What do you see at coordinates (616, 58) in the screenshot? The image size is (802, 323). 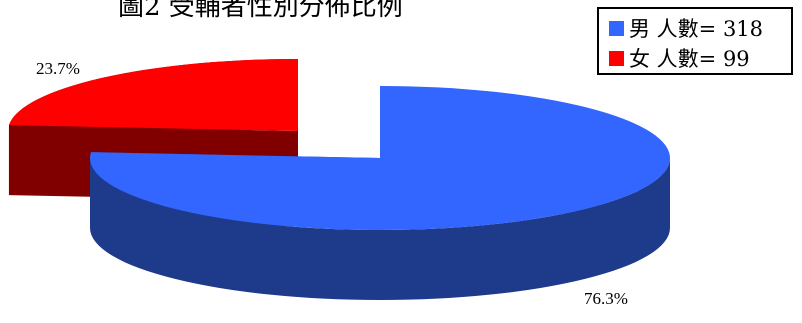 I see `legend-swatch-female` at bounding box center [616, 58].